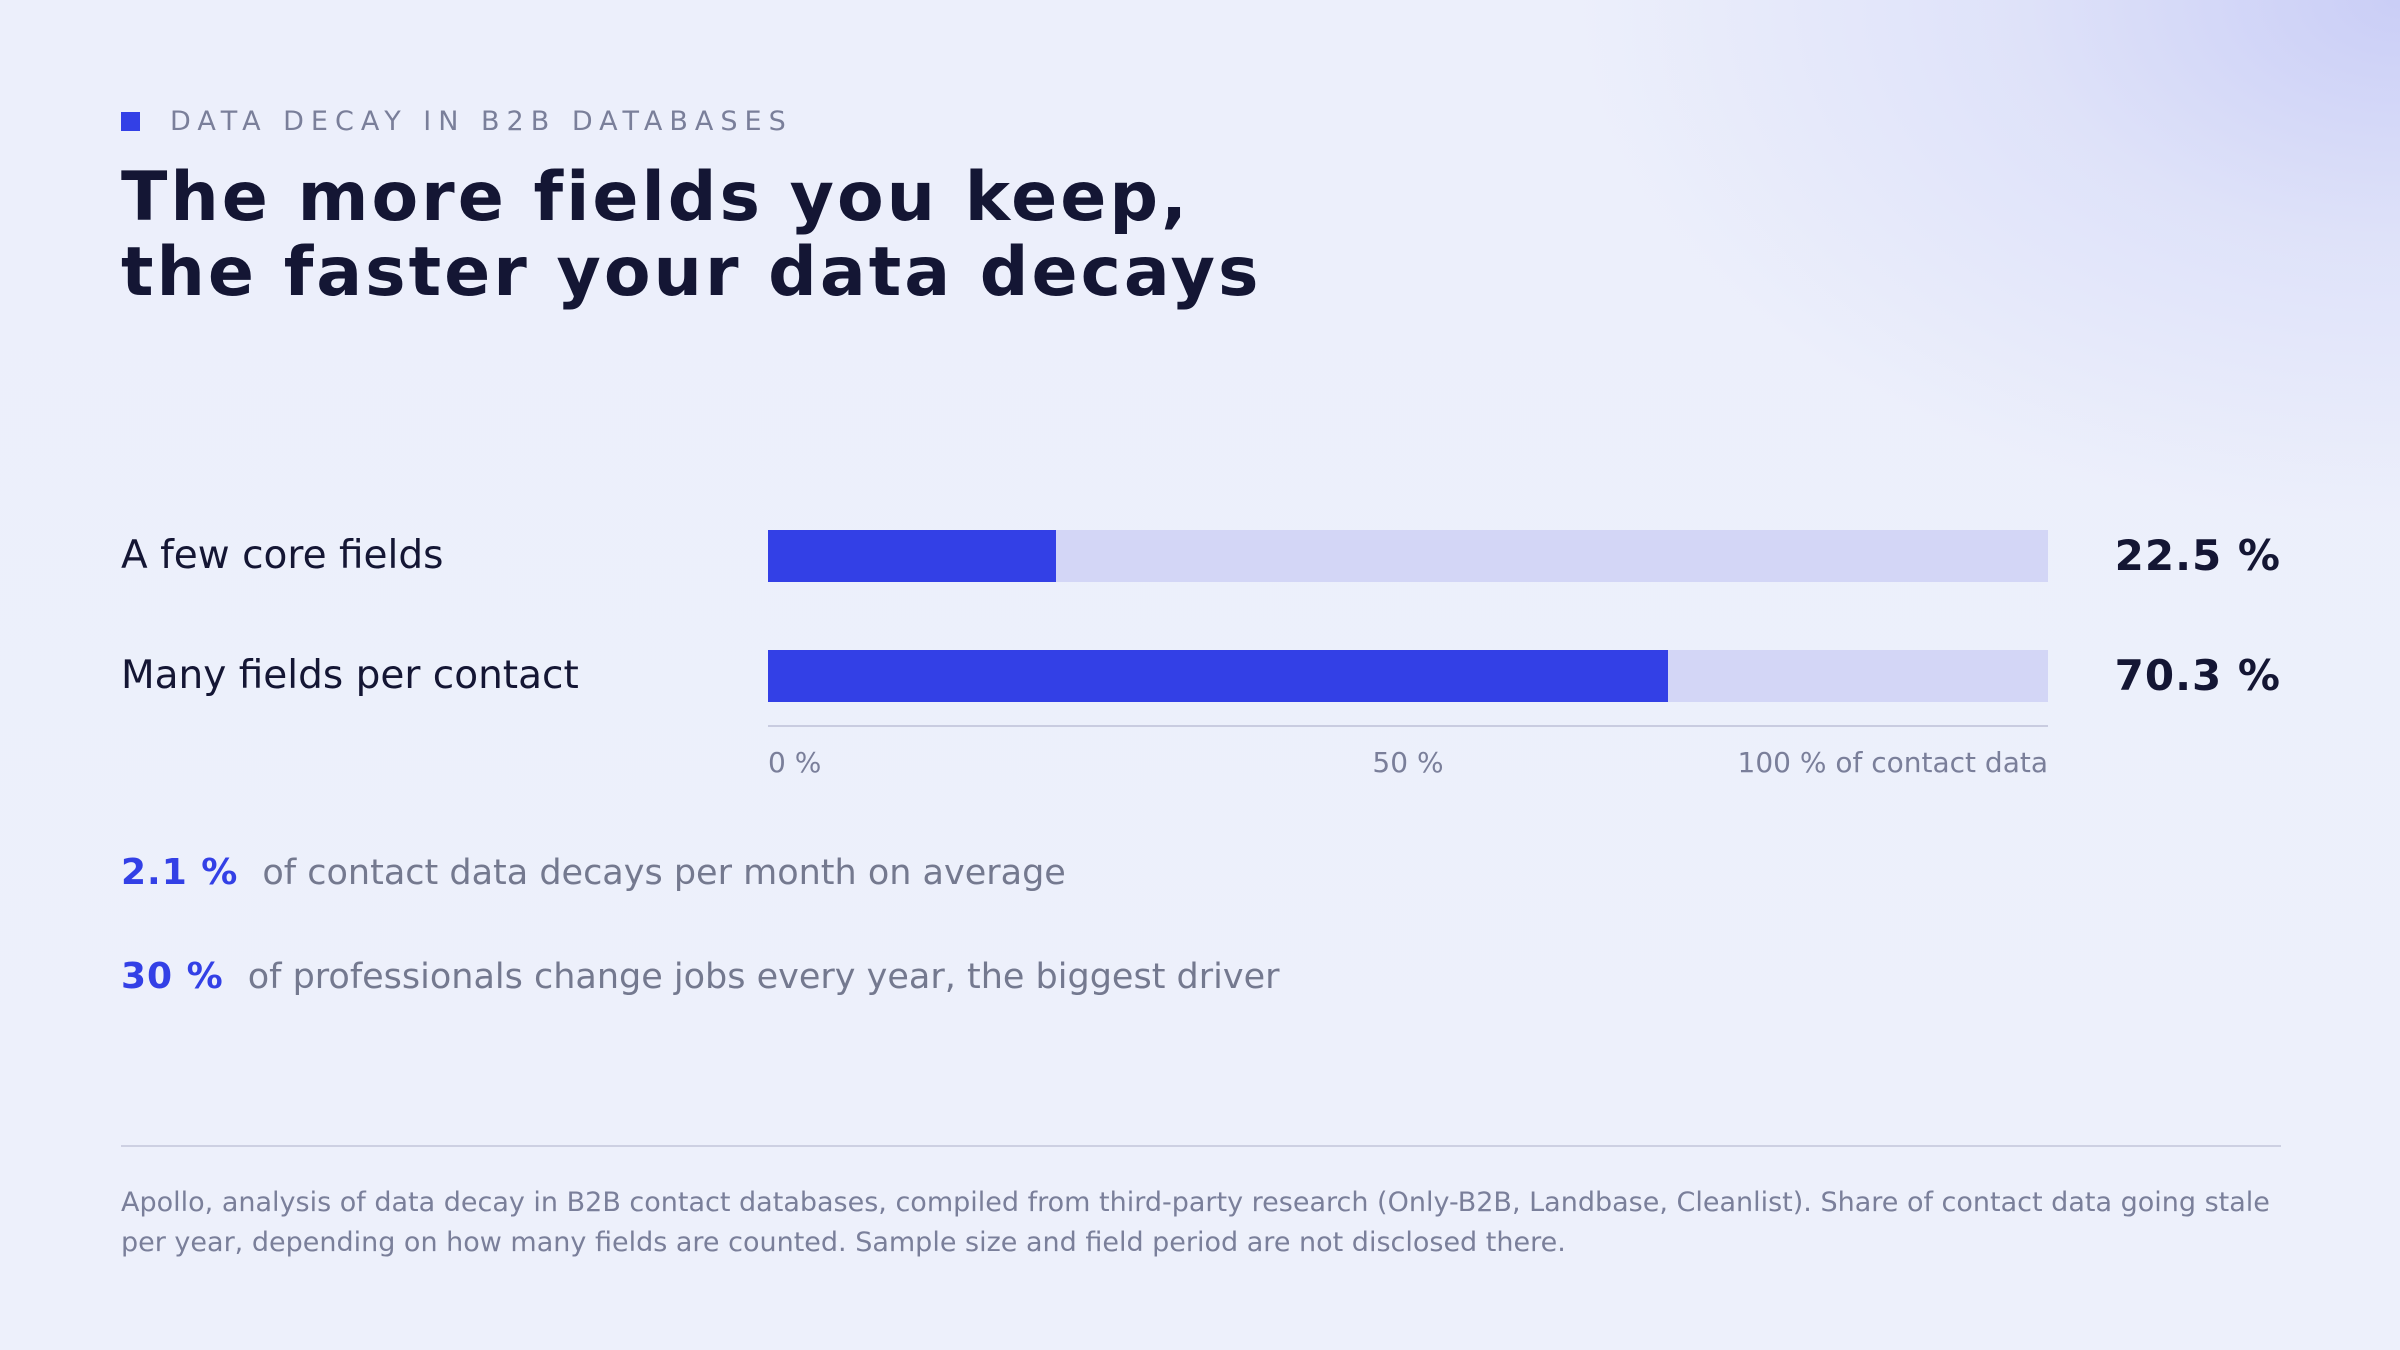 This screenshot has width=2400, height=1350. What do you see at coordinates (1408, 726) in the screenshot?
I see `x-axis-line` at bounding box center [1408, 726].